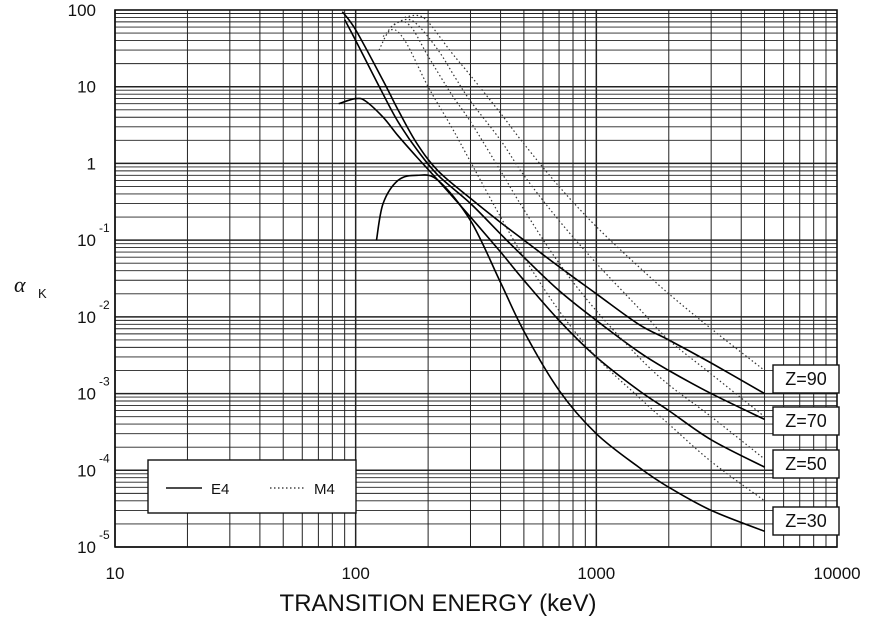 This screenshot has height=620, width=875. I want to click on x-tick-label: 10, so click(115, 573).